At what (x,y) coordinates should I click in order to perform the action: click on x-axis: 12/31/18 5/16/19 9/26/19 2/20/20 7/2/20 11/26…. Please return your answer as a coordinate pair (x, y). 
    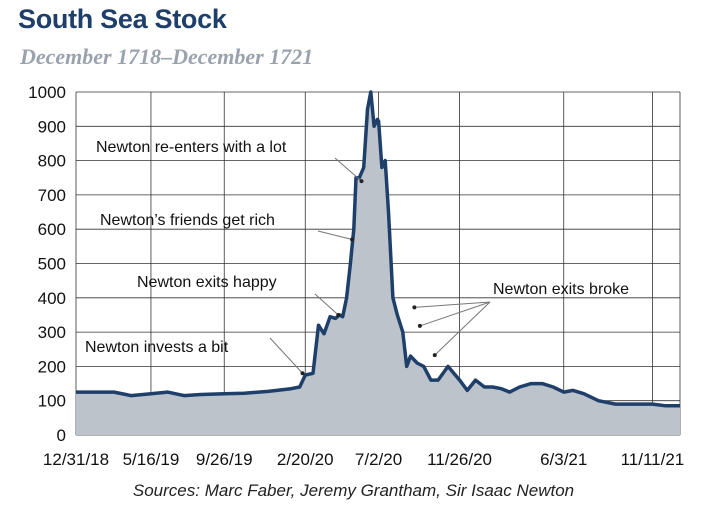
    Looking at the image, I should click on (363, 459).